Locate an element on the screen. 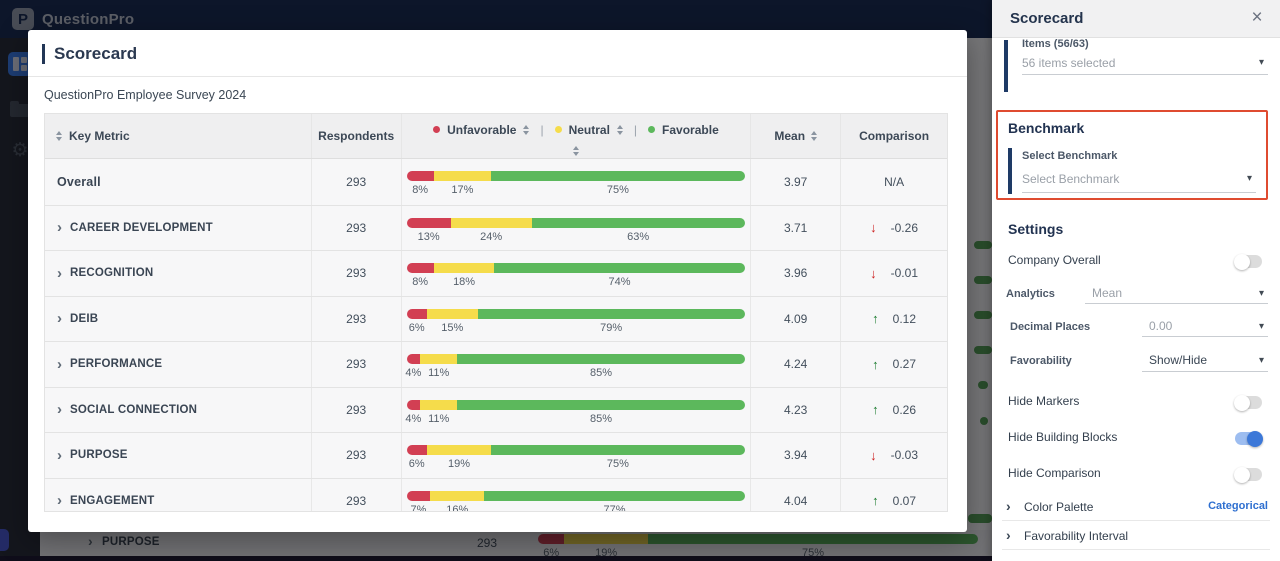 The image size is (1280, 561). comparison-value: -0.03 is located at coordinates (904, 455).